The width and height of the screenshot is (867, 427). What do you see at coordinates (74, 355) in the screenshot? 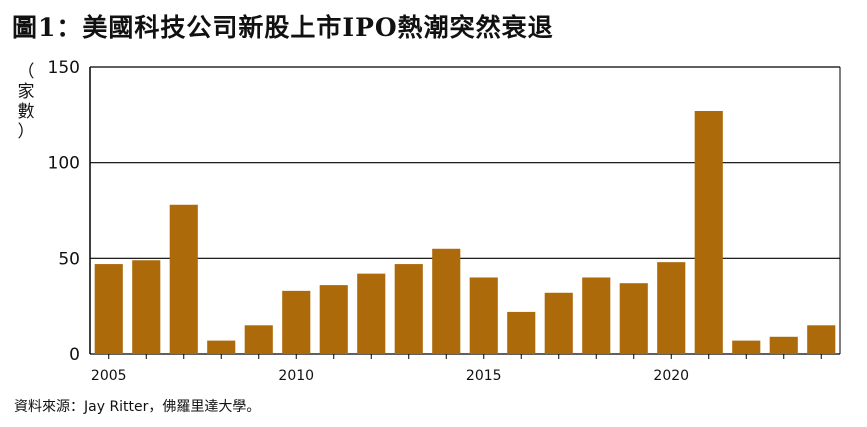
I see `y-tick-label: 0` at bounding box center [74, 355].